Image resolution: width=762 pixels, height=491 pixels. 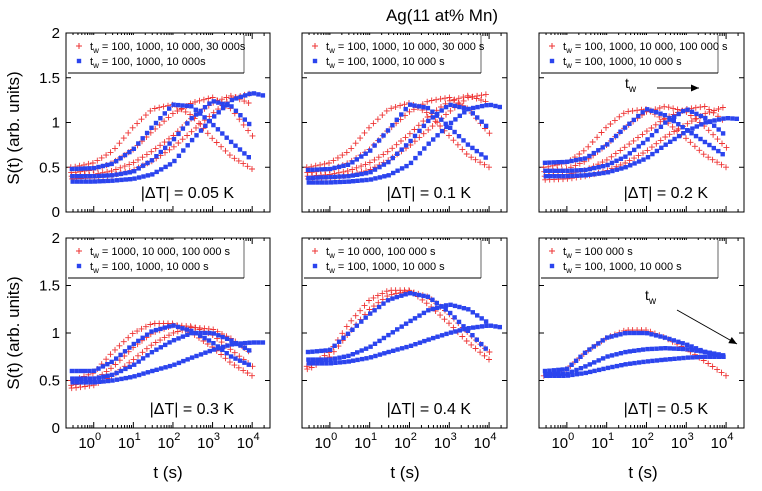 What do you see at coordinates (629, 54) in the screenshot?
I see `legend-background` at bounding box center [629, 54].